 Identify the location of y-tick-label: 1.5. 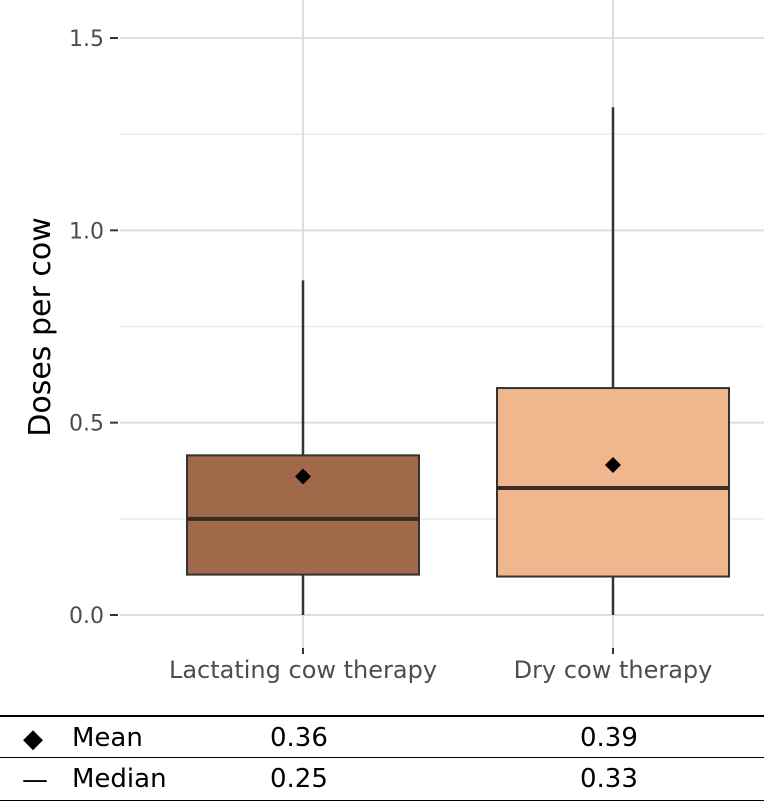
(86, 39).